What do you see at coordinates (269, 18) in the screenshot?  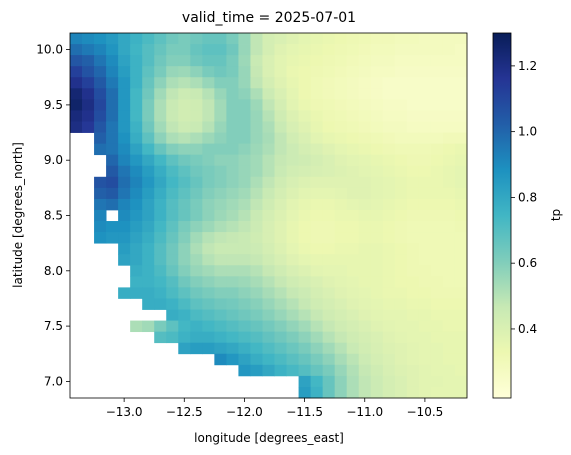 I see `chart-title: valid_time = 2025-07-01` at bounding box center [269, 18].